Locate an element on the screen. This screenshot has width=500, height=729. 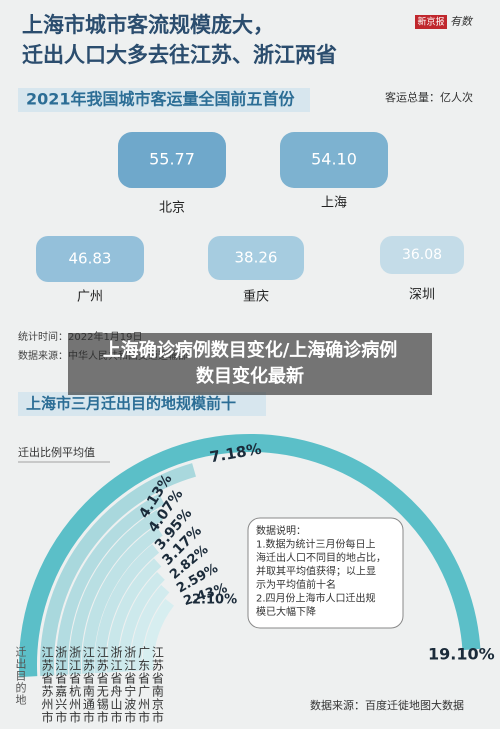
logo-box is located at coordinates (431, 22).